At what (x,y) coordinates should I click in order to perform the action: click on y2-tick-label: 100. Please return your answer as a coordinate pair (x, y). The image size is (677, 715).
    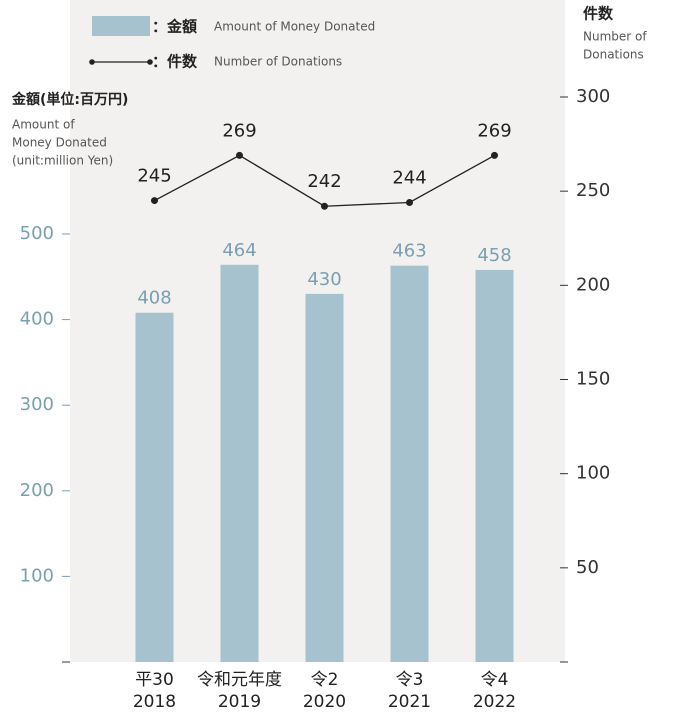
    Looking at the image, I should click on (593, 473).